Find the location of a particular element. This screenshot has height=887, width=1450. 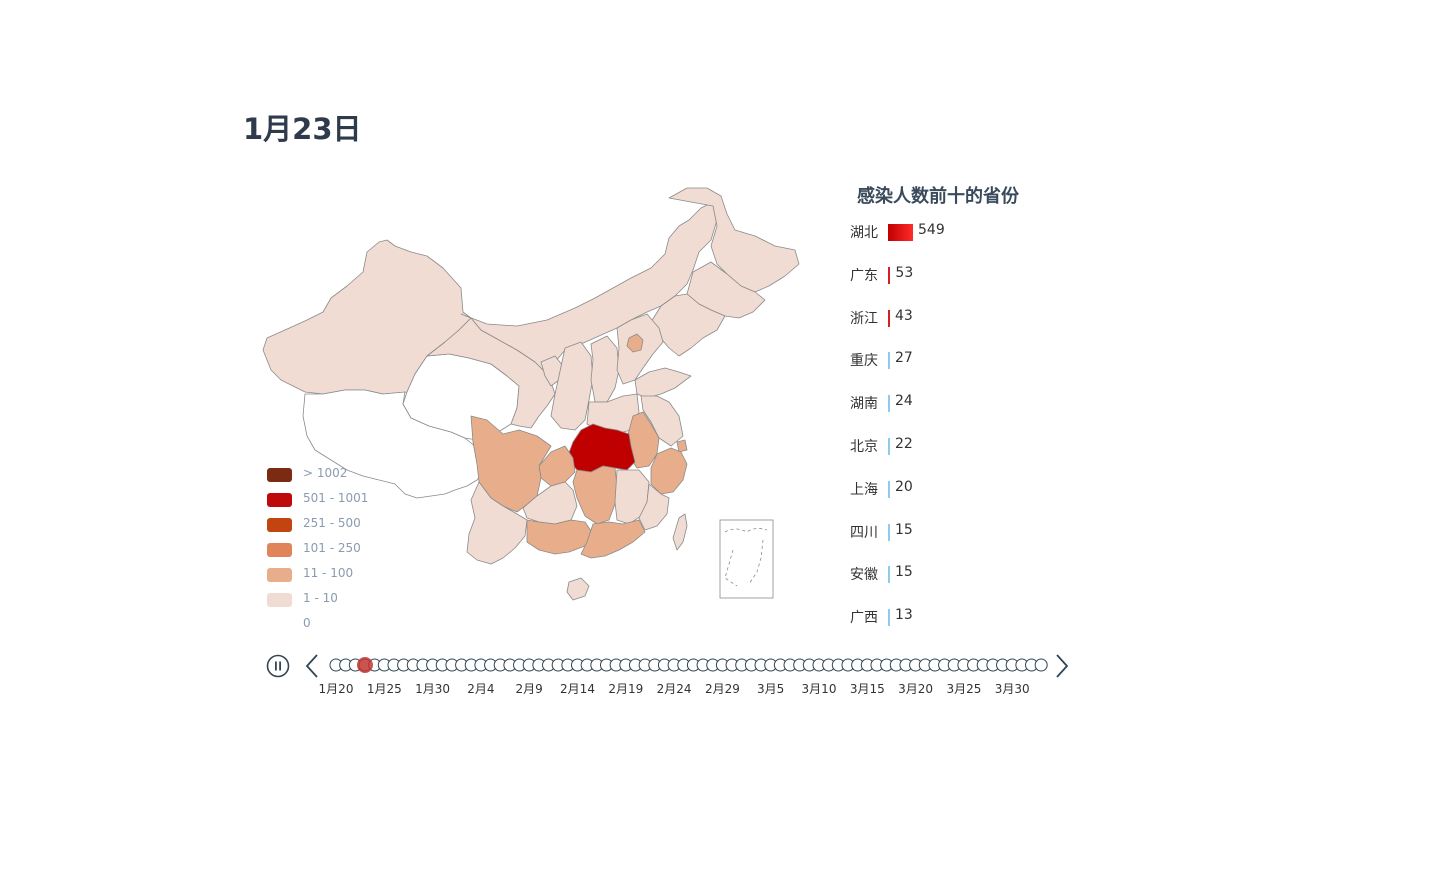

region-chongqing is located at coordinates (557, 466).